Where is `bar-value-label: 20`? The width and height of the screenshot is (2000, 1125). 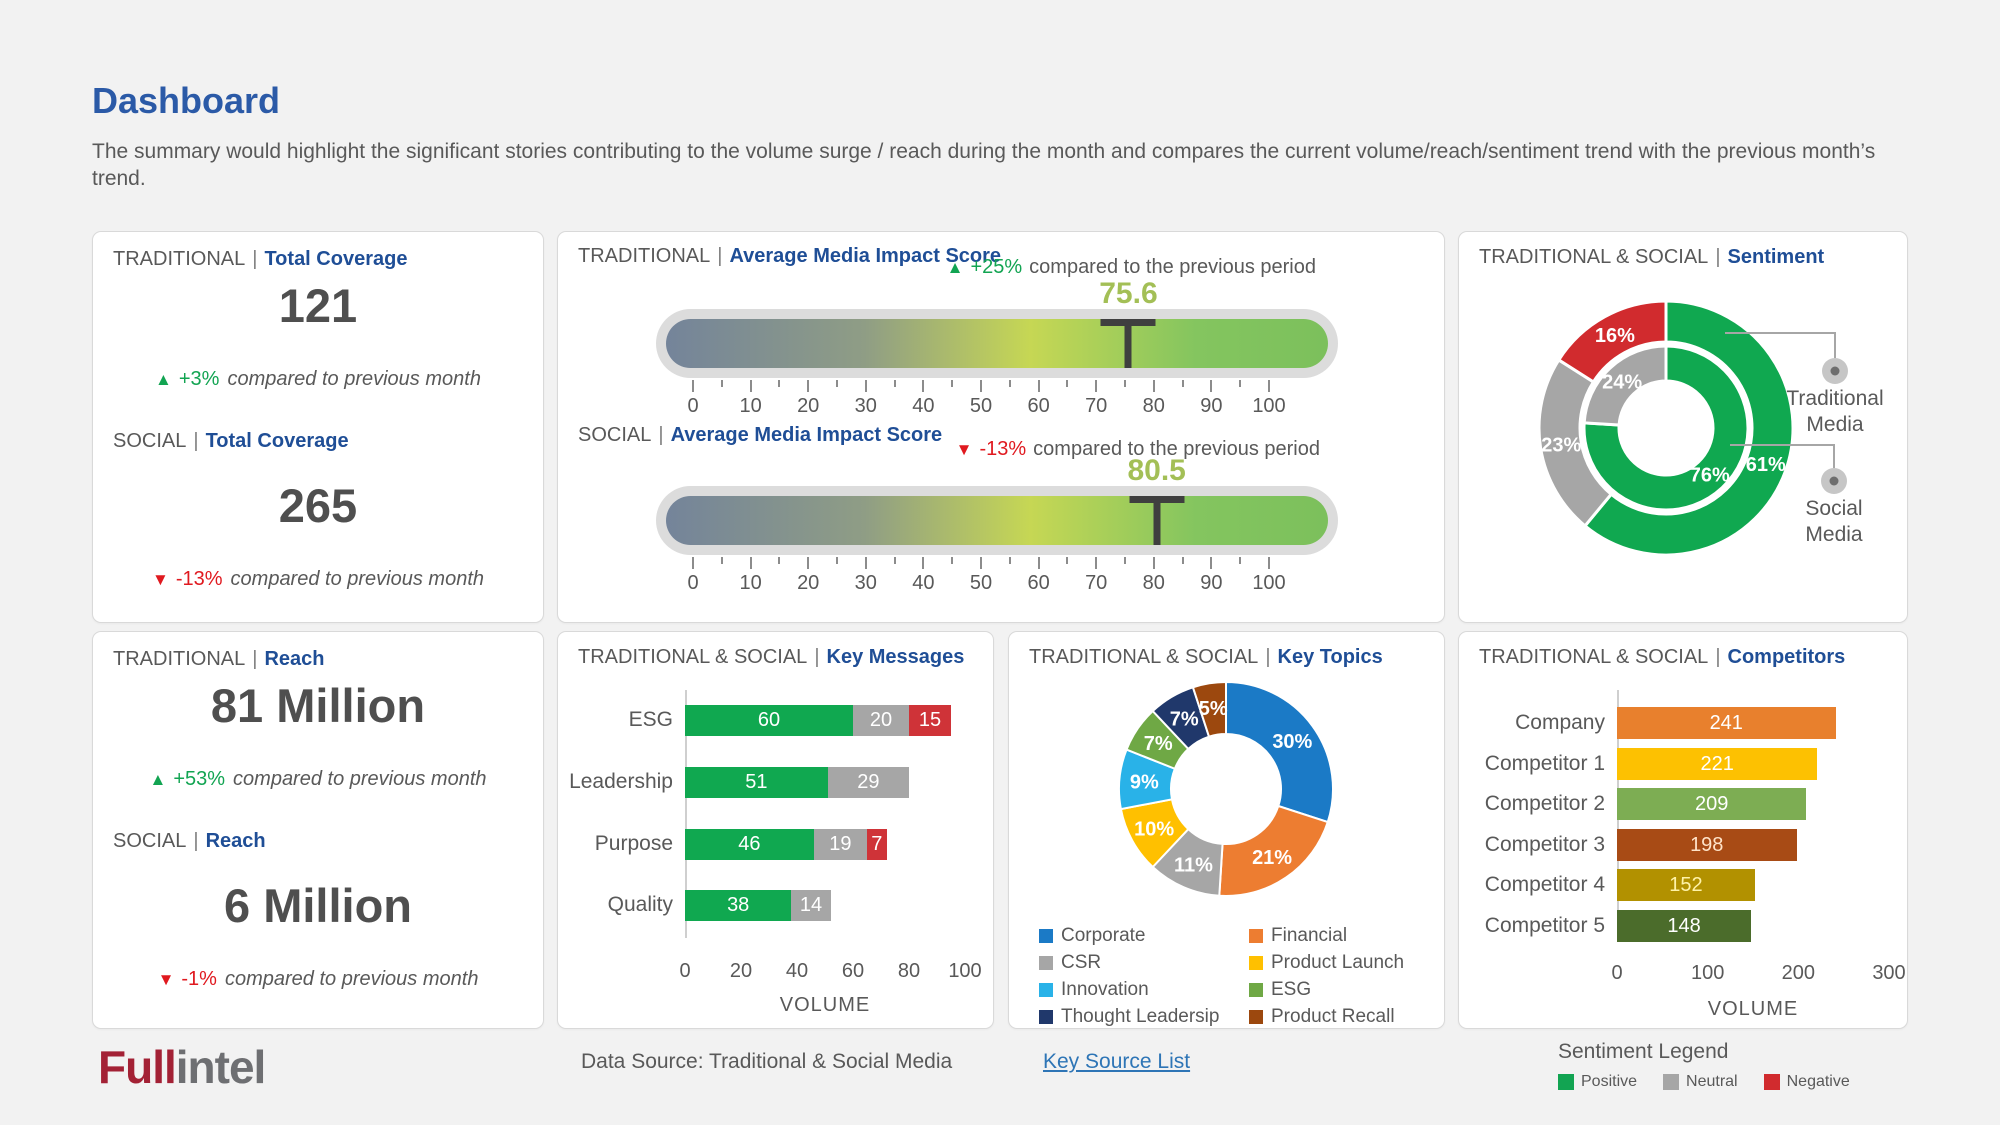 bar-value-label: 20 is located at coordinates (881, 719).